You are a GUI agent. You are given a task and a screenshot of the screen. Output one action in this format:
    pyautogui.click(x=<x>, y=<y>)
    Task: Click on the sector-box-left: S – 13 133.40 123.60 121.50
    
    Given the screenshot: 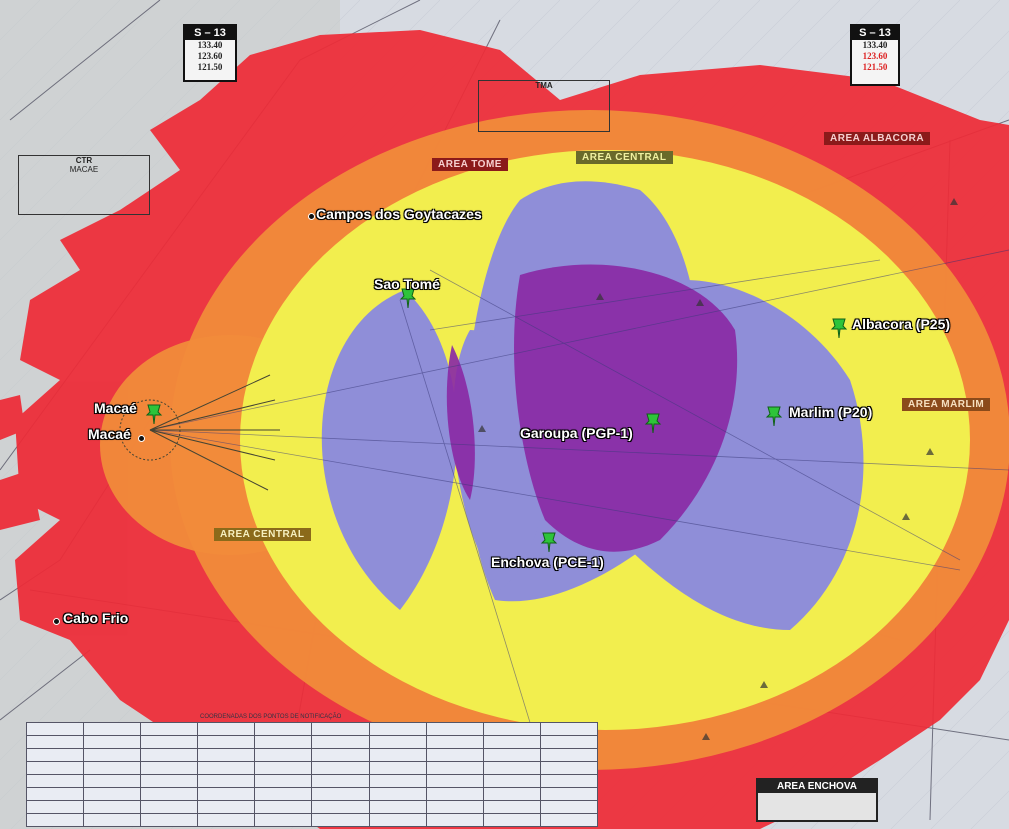 What is the action you would take?
    pyautogui.click(x=210, y=53)
    